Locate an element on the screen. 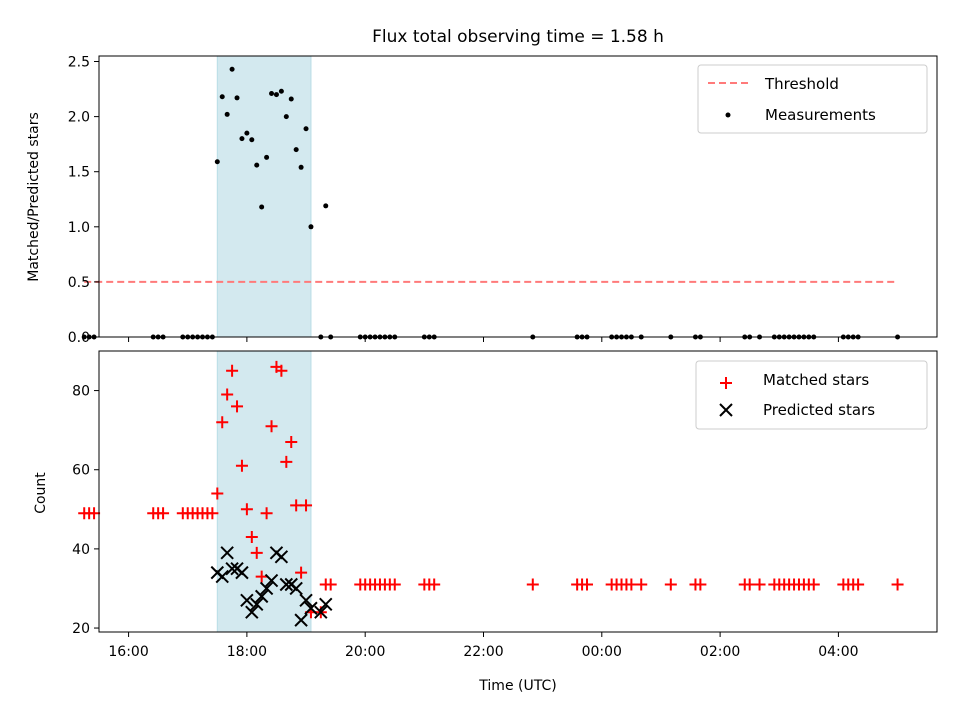 Image resolution: width=960 pixels, height=720 pixels. x-tick-label: 04:00 is located at coordinates (838, 652).